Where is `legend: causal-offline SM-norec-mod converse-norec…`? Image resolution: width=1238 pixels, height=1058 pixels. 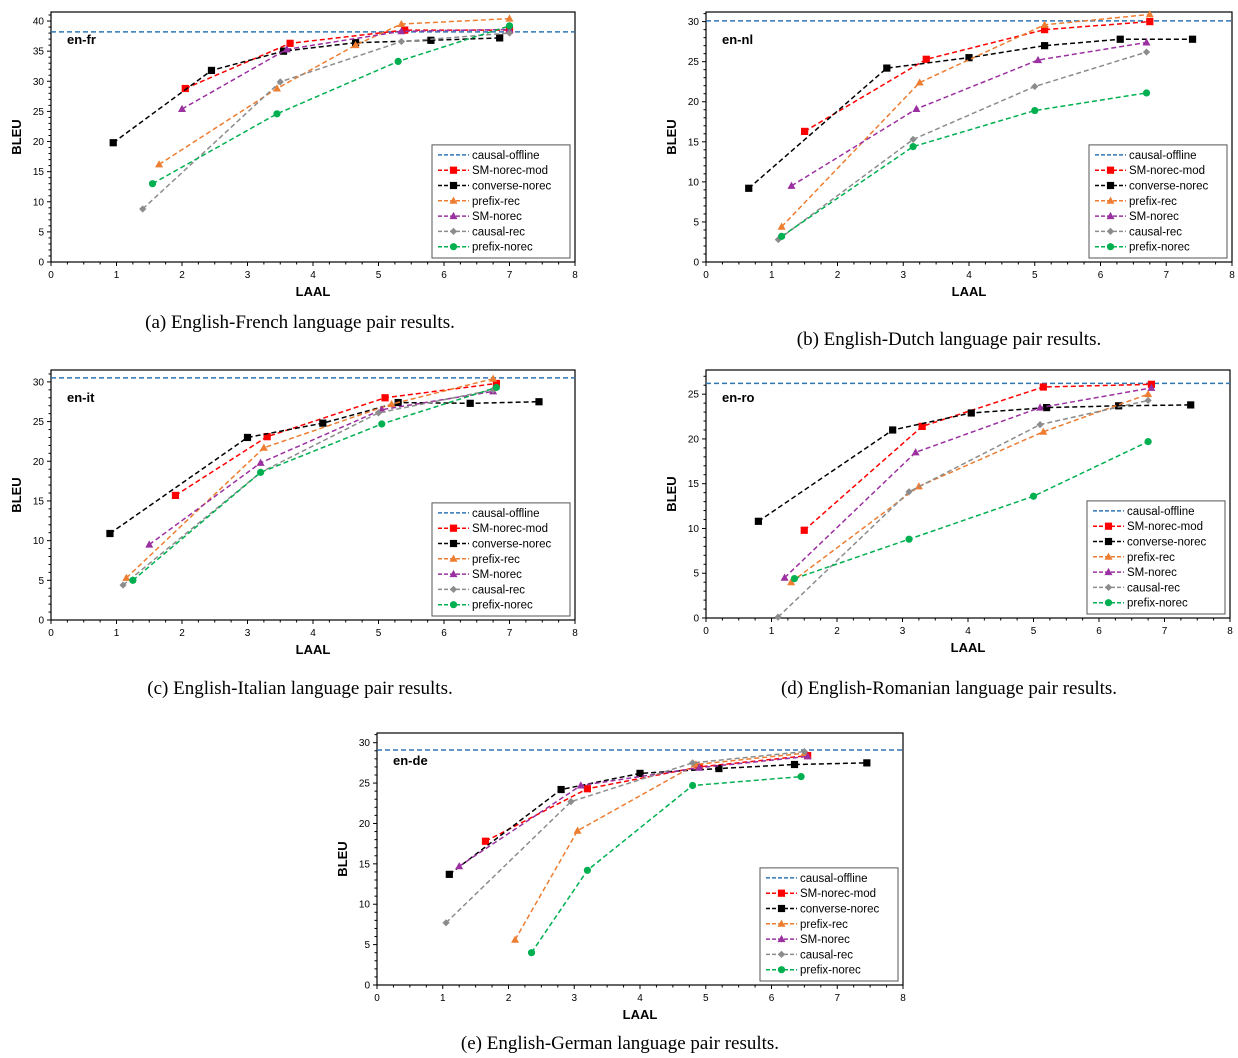 legend: causal-offline SM-norec-mod converse-norec… is located at coordinates (1158, 201).